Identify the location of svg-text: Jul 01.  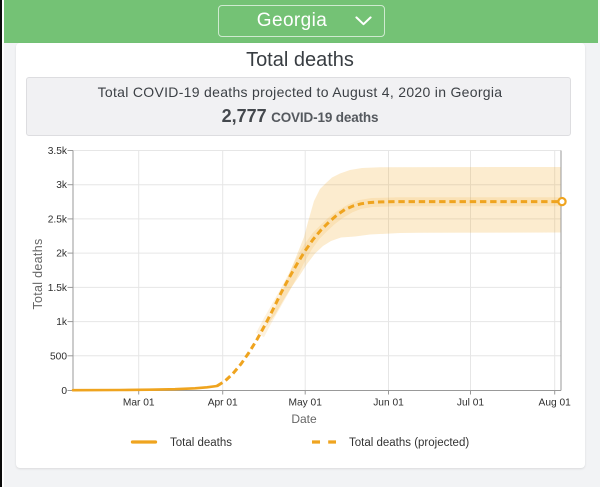
(471, 403).